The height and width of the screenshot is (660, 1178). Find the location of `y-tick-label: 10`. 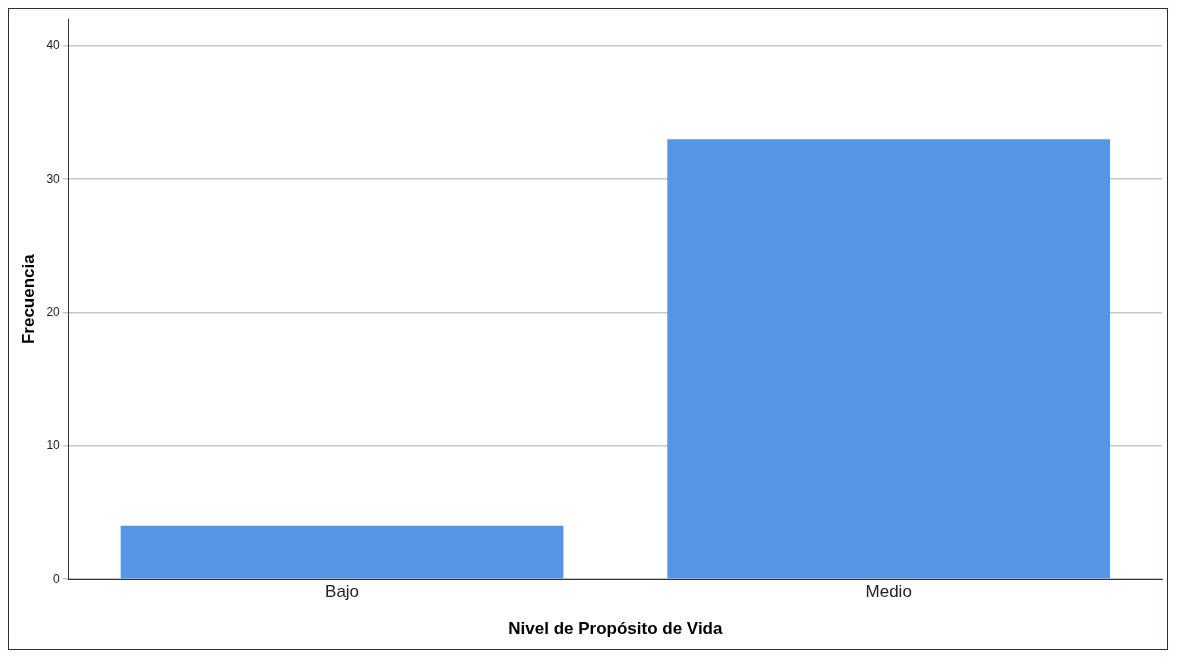

y-tick-label: 10 is located at coordinates (53, 445).